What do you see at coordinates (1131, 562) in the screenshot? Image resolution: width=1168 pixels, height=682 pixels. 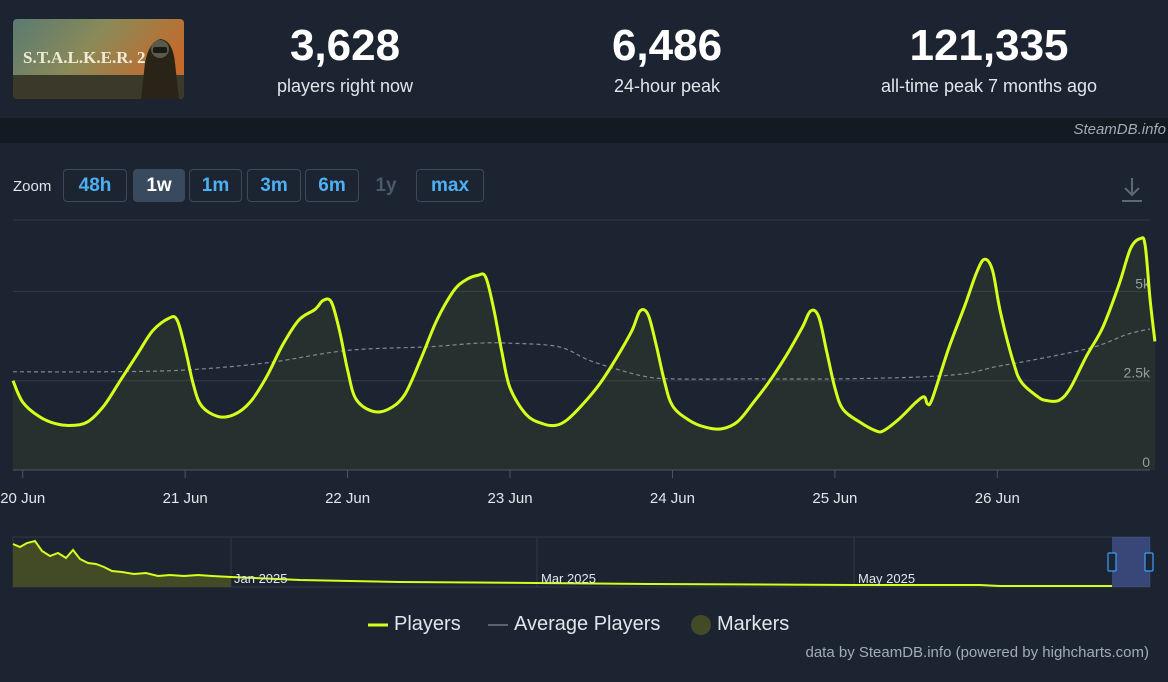 I see `navigator-selection` at bounding box center [1131, 562].